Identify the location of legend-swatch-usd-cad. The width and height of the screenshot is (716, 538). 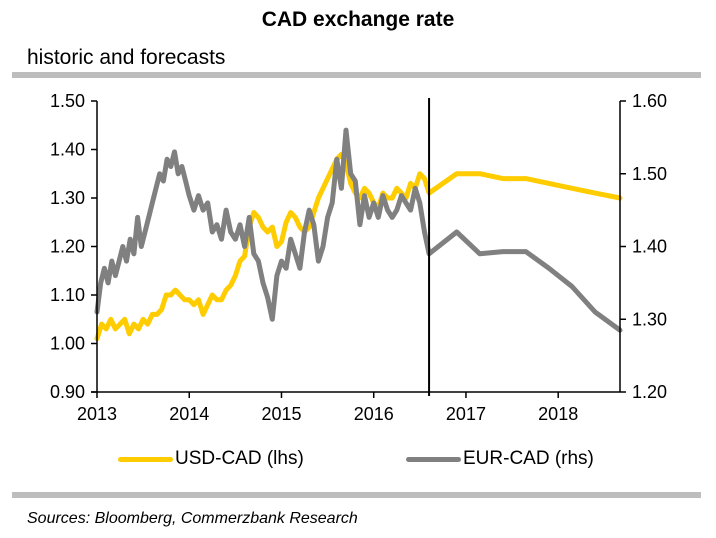
(145, 459).